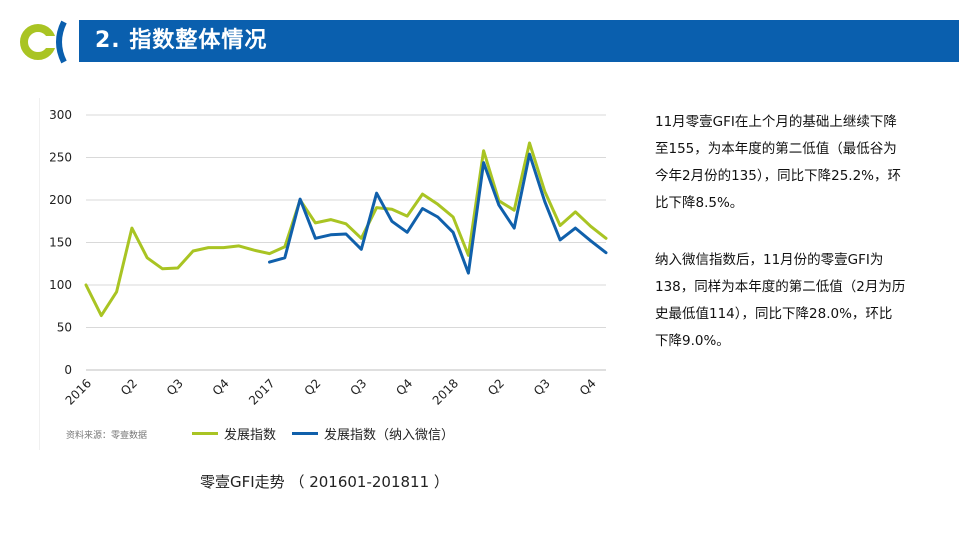 The width and height of the screenshot is (959, 539). Describe the element at coordinates (64, 328) in the screenshot. I see `y-tick-label: 50` at that location.